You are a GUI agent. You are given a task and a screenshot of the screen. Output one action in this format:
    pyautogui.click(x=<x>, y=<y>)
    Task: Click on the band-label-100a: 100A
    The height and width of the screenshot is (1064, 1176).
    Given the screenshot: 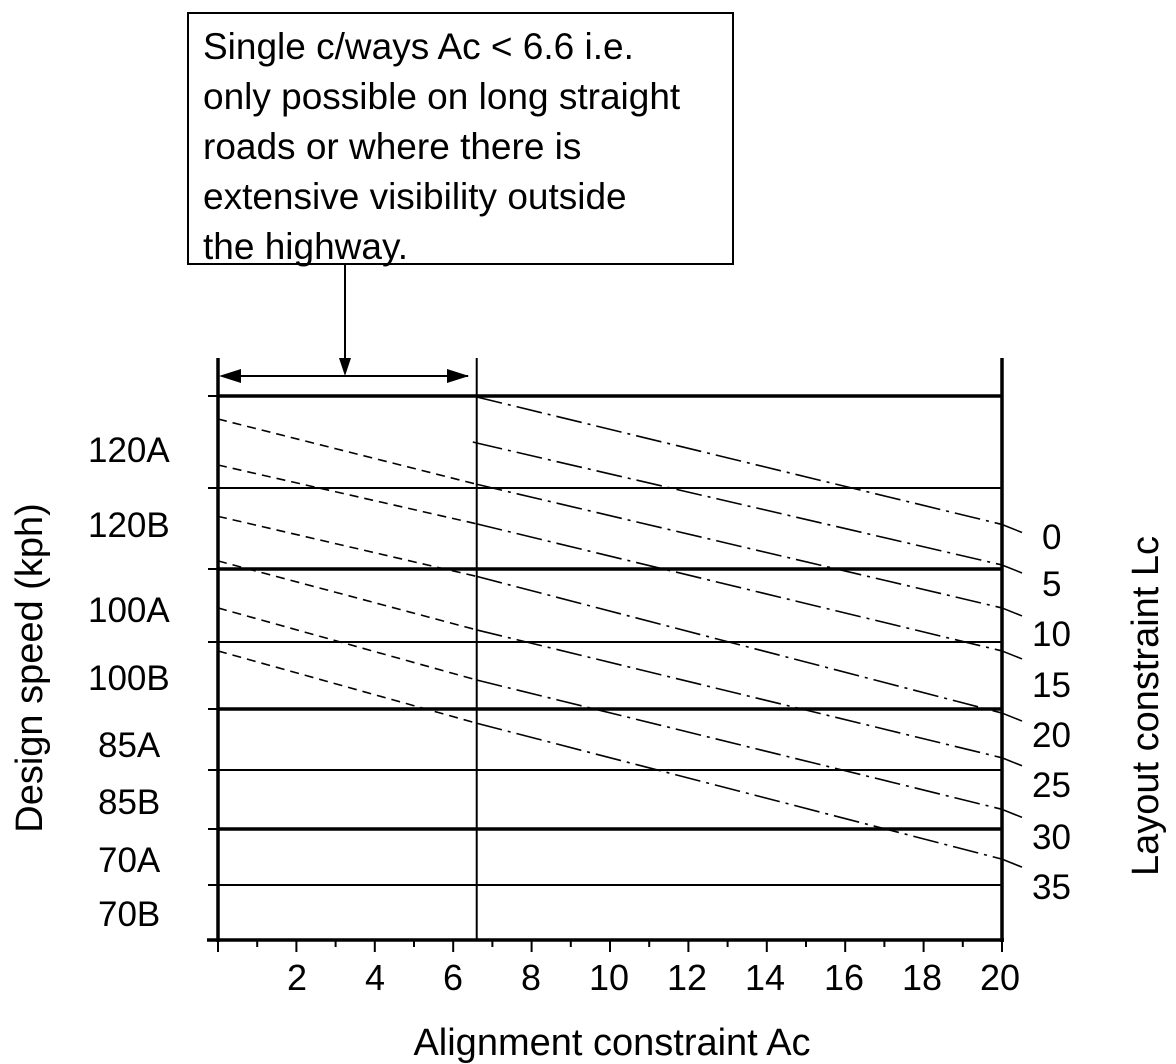 What is the action you would take?
    pyautogui.click(x=129, y=610)
    